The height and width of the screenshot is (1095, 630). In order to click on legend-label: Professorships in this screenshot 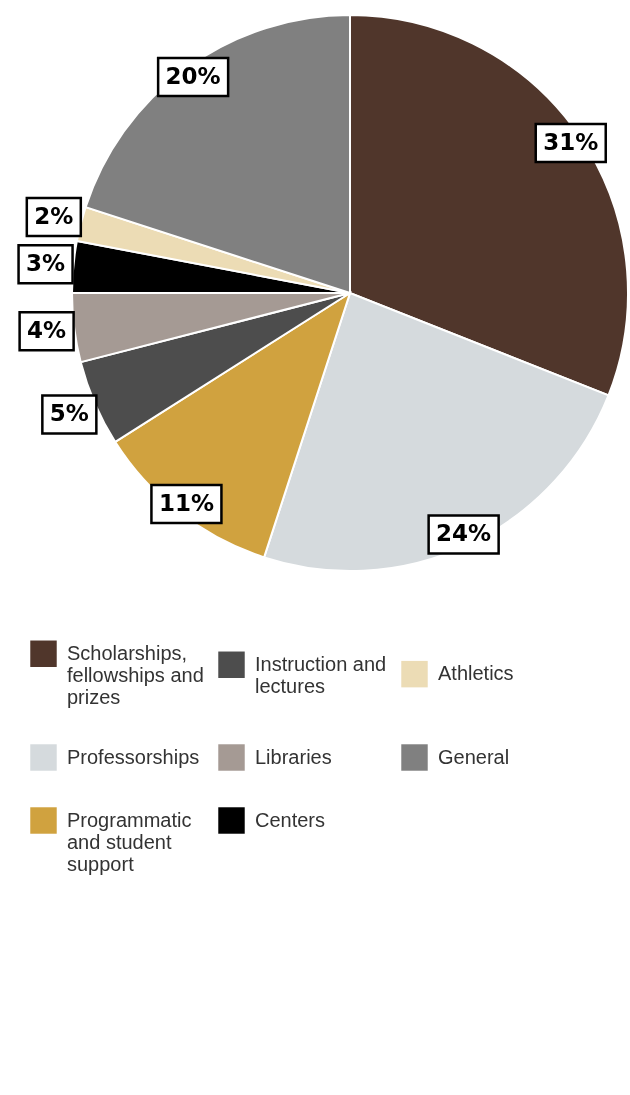, I will do `click(133, 756)`.